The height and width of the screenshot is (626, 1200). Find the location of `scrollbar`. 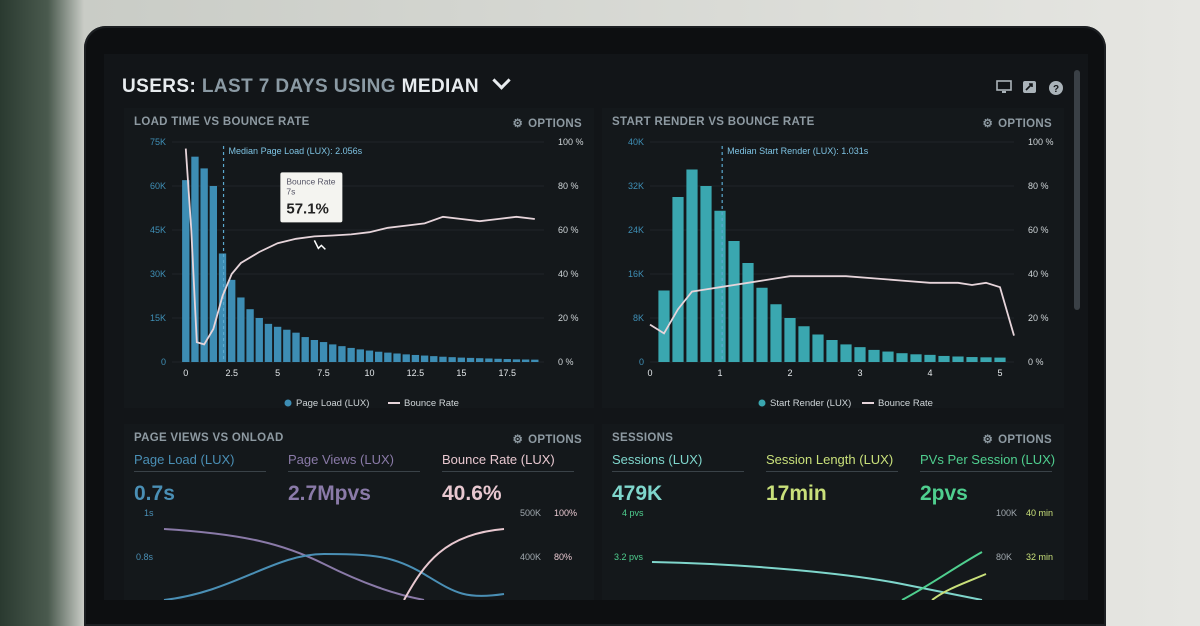

scrollbar is located at coordinates (1077, 190).